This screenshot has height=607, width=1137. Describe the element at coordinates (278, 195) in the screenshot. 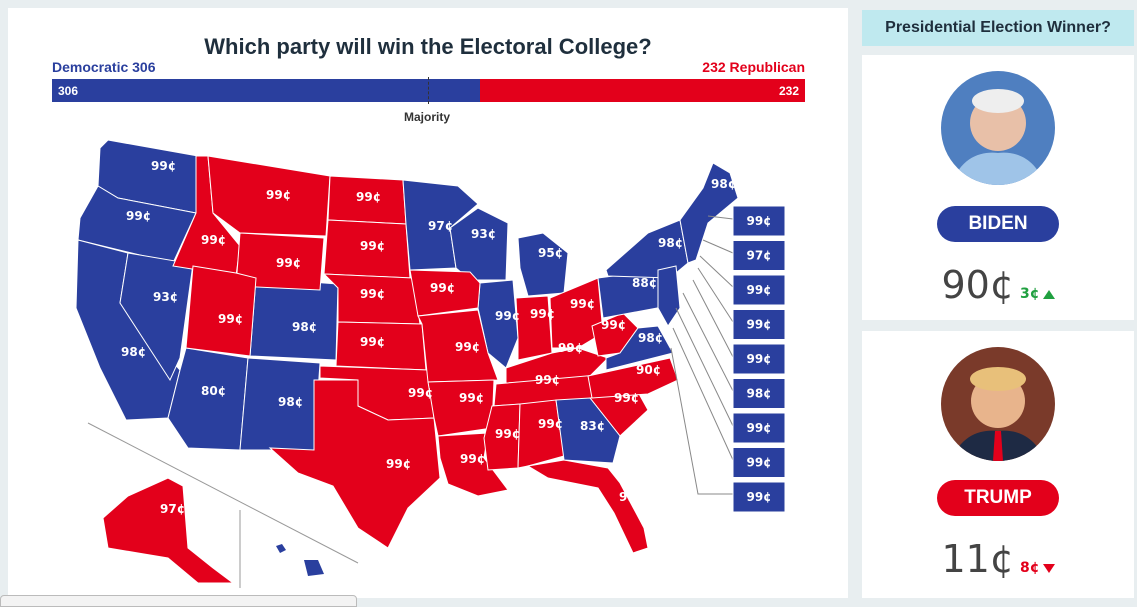

I see `state-price-mt: 99¢` at that location.